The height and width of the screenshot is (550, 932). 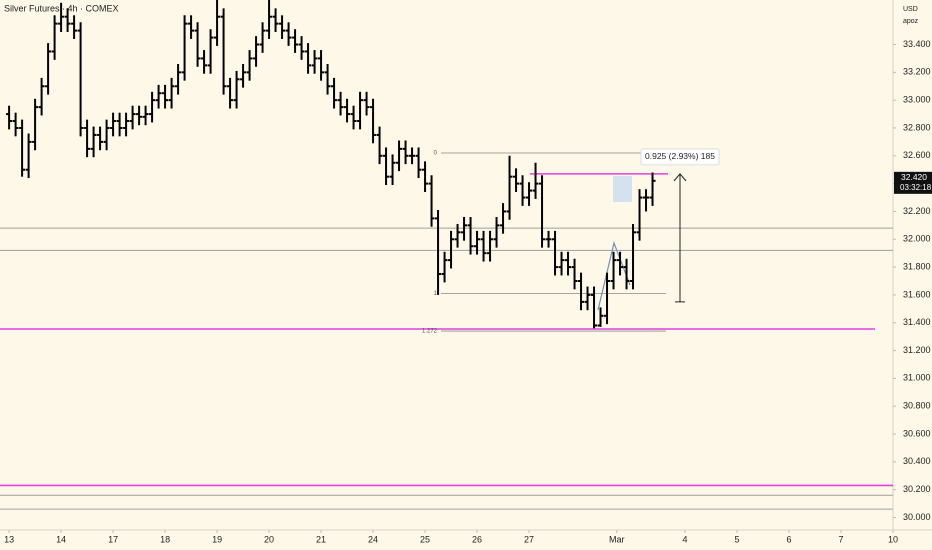 I want to click on last-price-tag, so click(x=913, y=182).